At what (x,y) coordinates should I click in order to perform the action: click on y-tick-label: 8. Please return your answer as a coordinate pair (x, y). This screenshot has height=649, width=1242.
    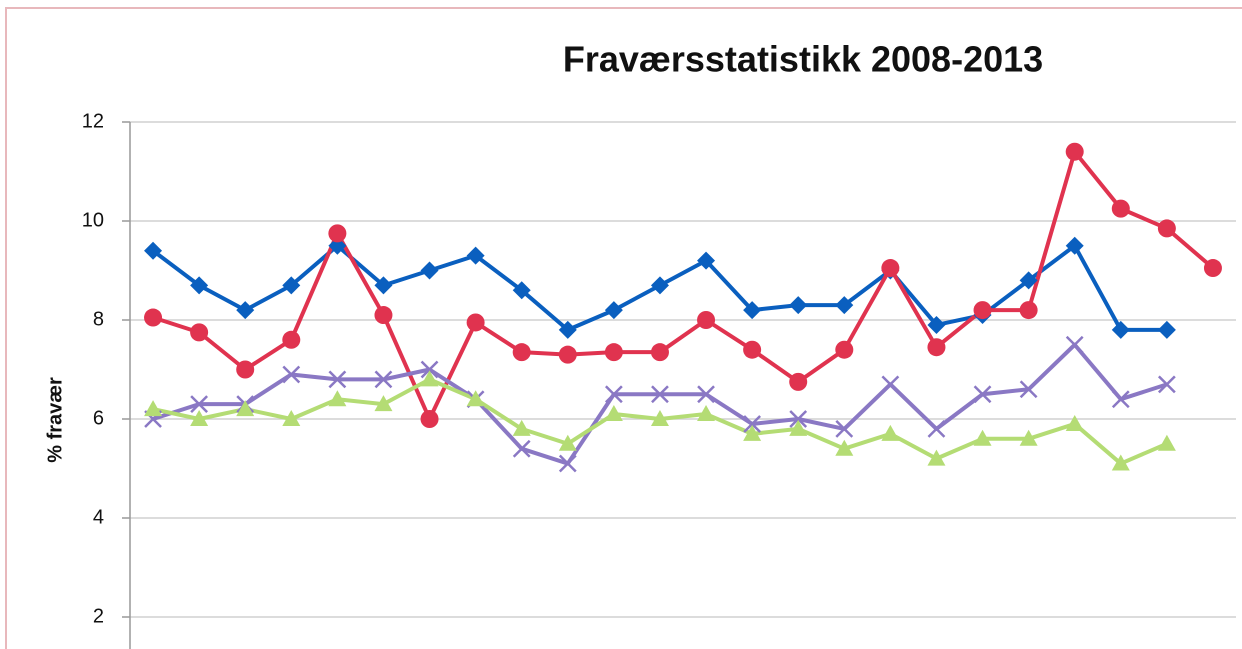
    Looking at the image, I should click on (98, 319).